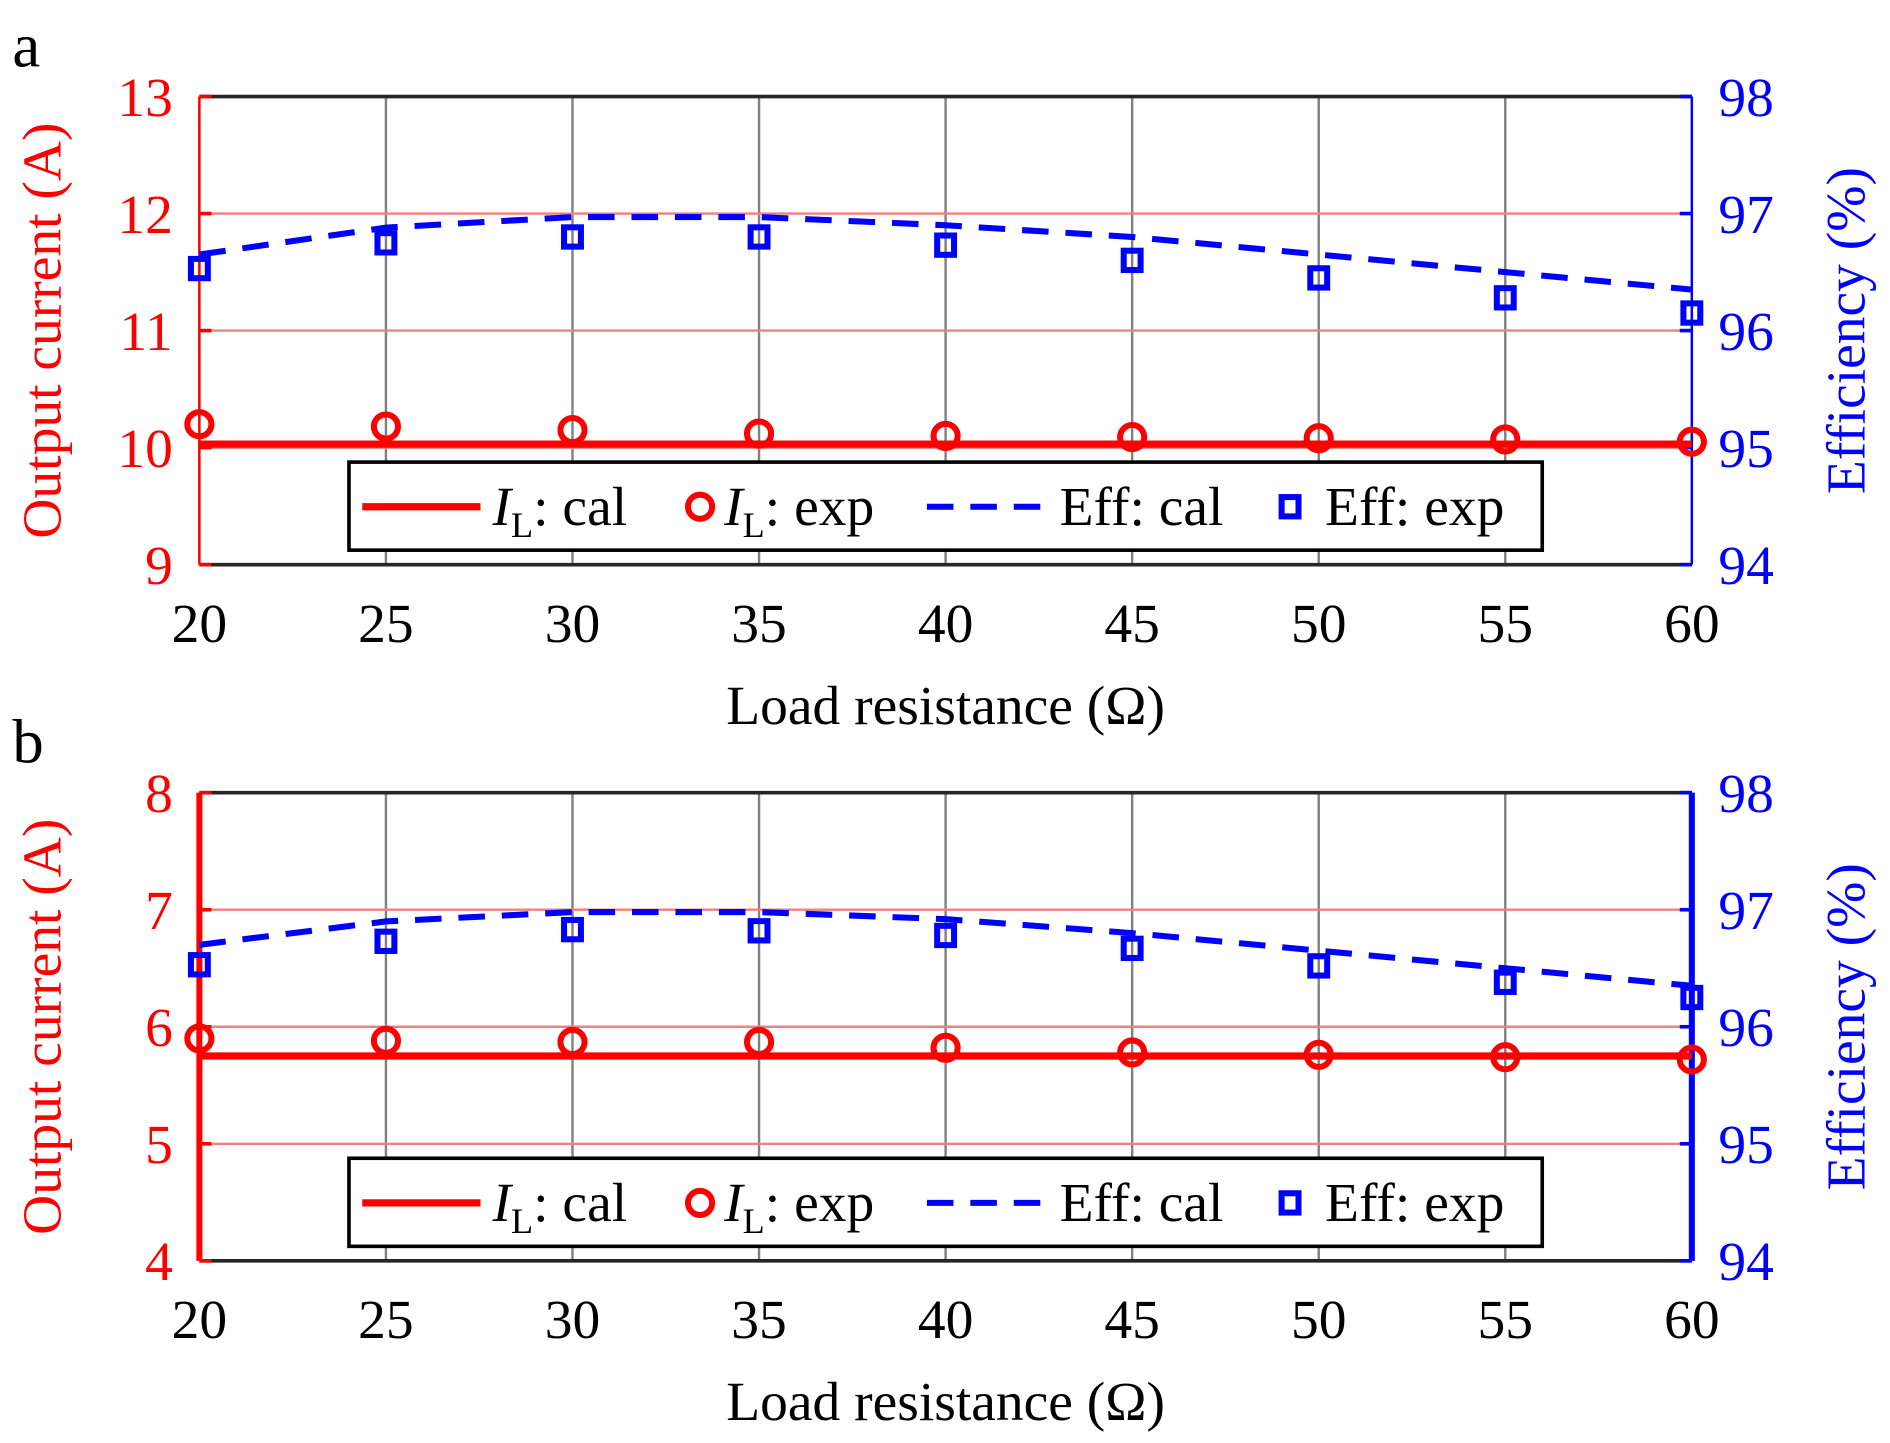 Image resolution: width=1890 pixels, height=1443 pixels. What do you see at coordinates (144, 449) in the screenshot?
I see `y-tick-label-left: 10` at bounding box center [144, 449].